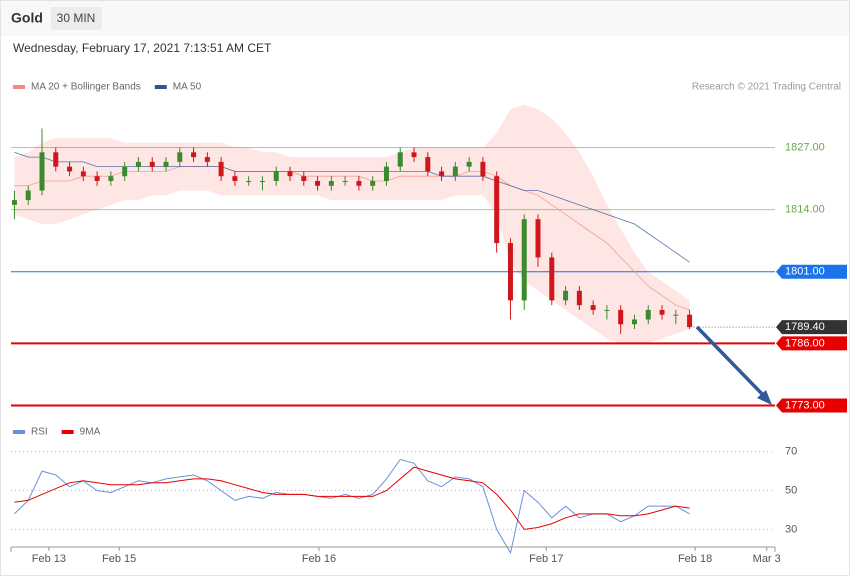  I want to click on forecast-arrow-head, so click(764, 397).